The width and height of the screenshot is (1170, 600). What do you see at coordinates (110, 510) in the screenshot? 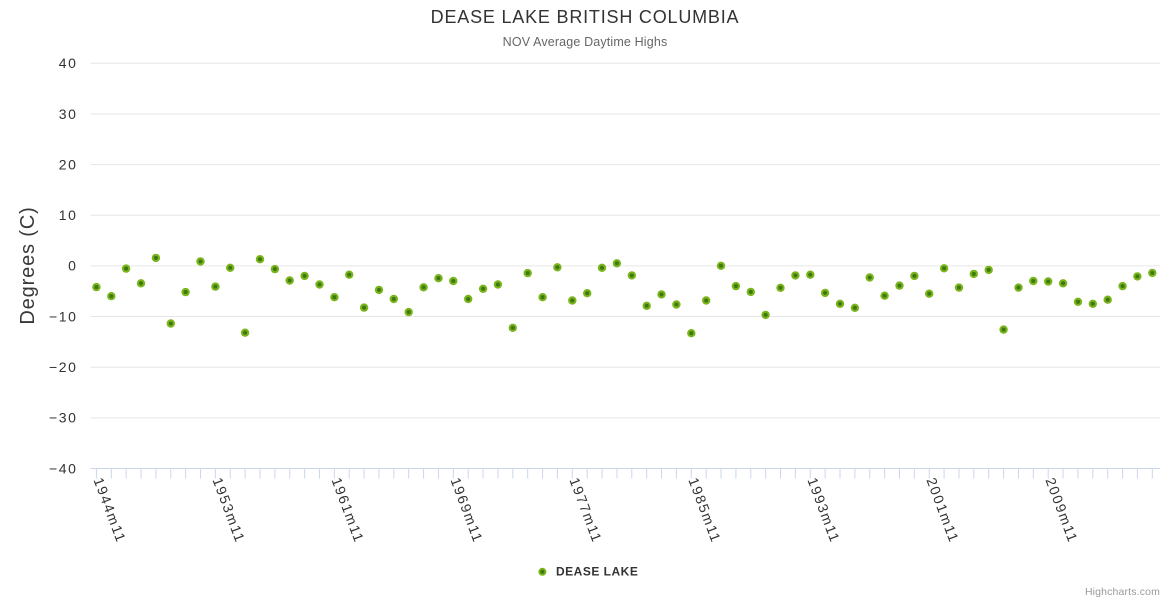
I see `svg-text: 1944m11` at bounding box center [110, 510].